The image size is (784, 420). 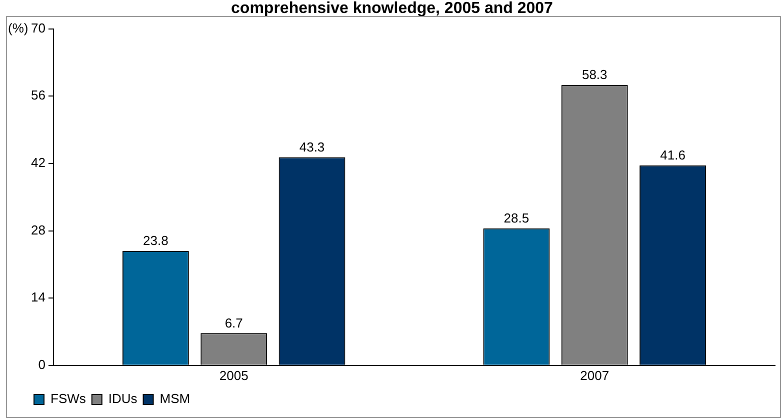 What do you see at coordinates (595, 74) in the screenshot?
I see `data-label: 58.3` at bounding box center [595, 74].